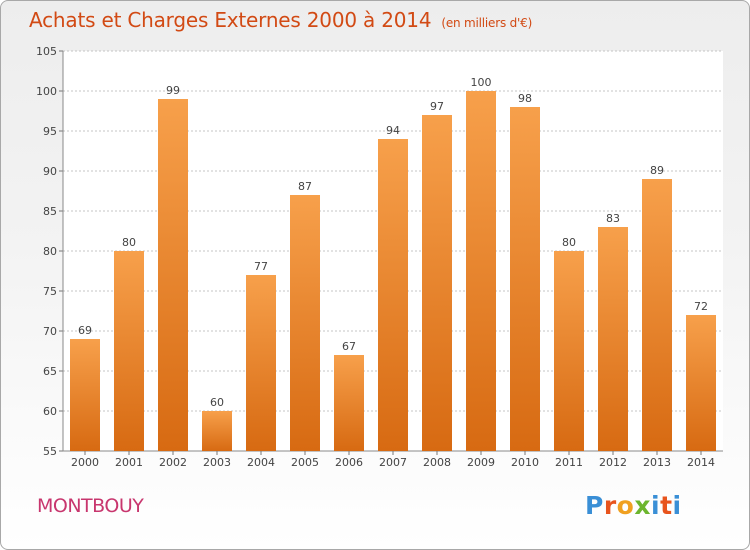 The height and width of the screenshot is (550, 750). I want to click on x-tick-label-2013: 2013, so click(657, 462).